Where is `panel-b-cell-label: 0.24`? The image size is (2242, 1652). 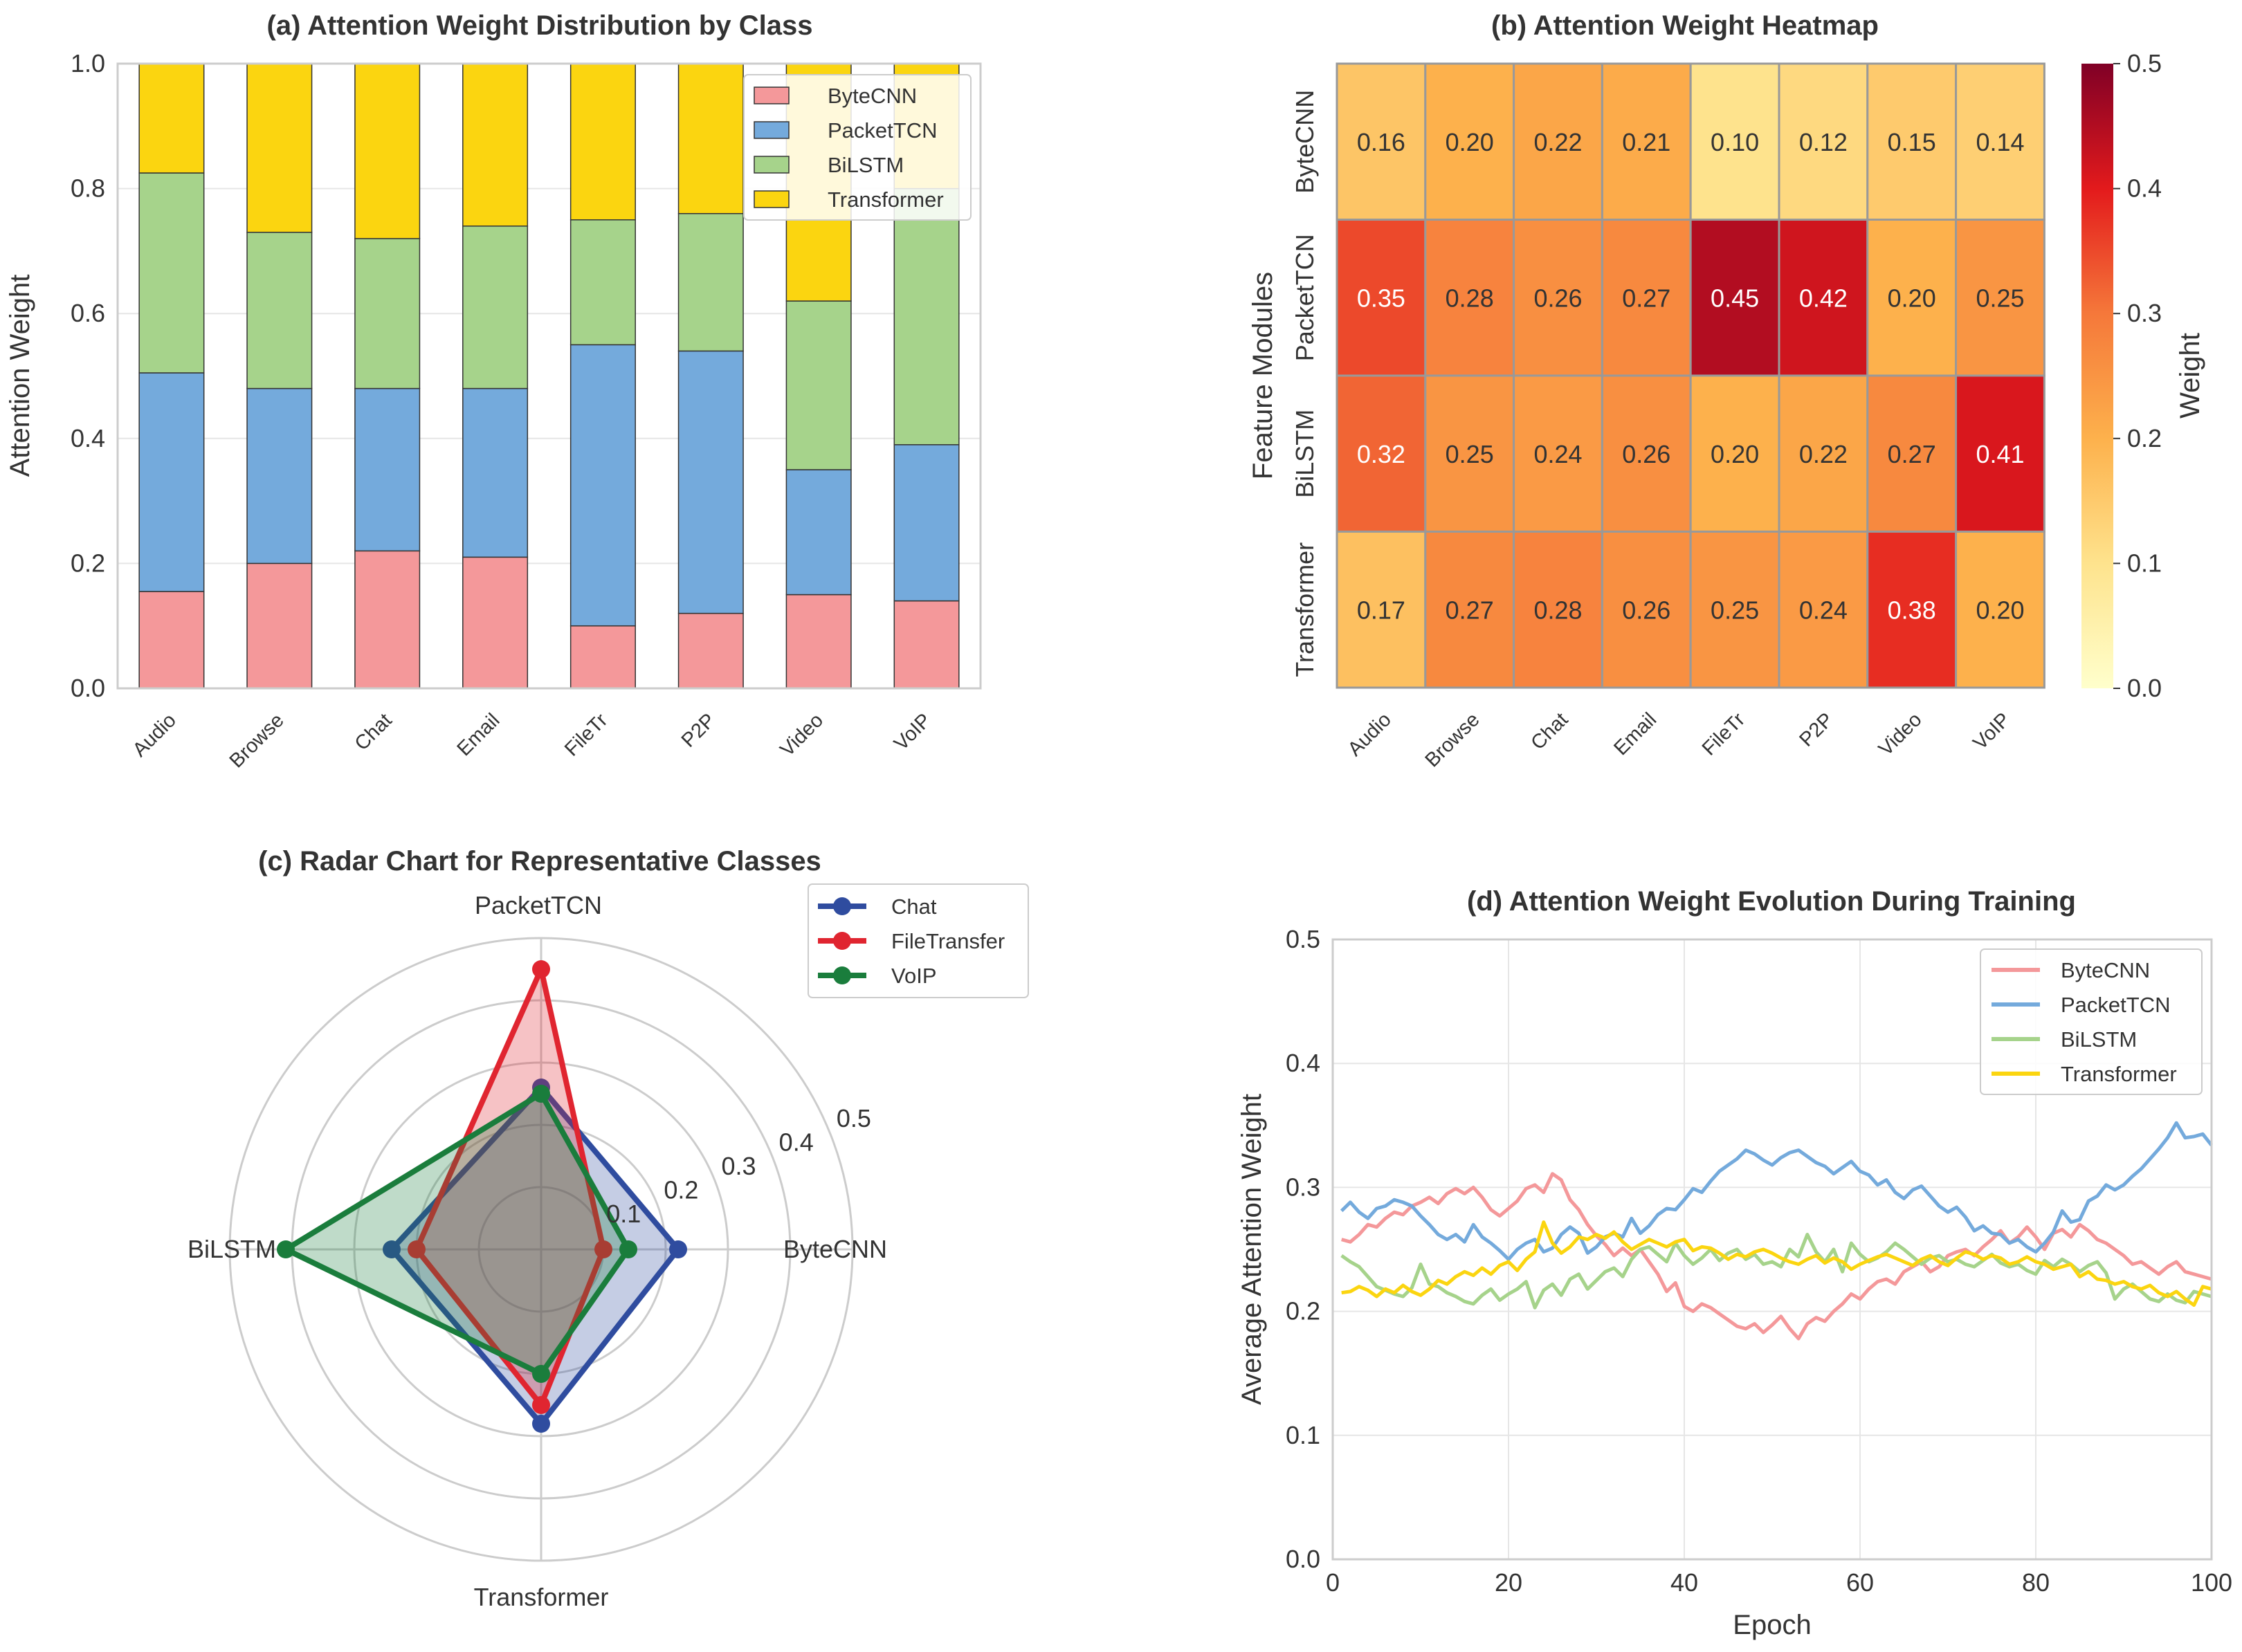 panel-b-cell-label: 0.24 is located at coordinates (1823, 610).